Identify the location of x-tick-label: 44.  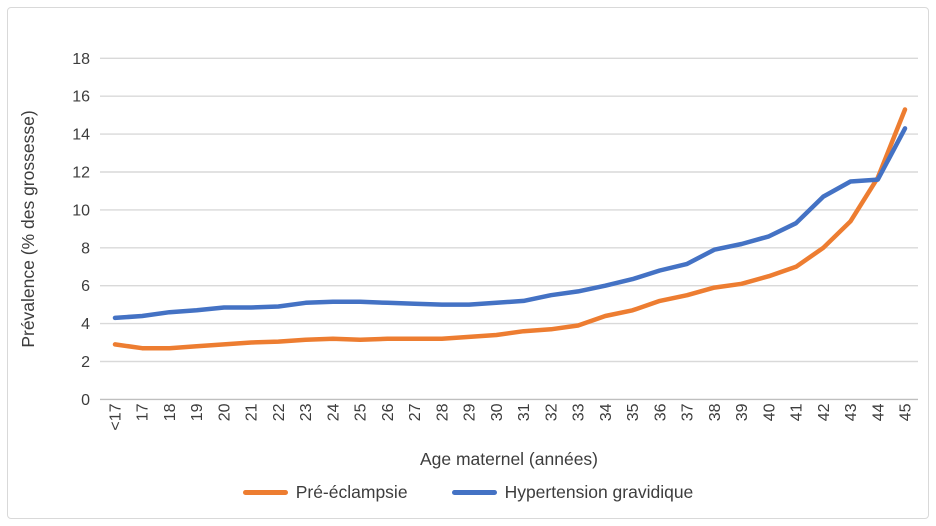
(878, 412).